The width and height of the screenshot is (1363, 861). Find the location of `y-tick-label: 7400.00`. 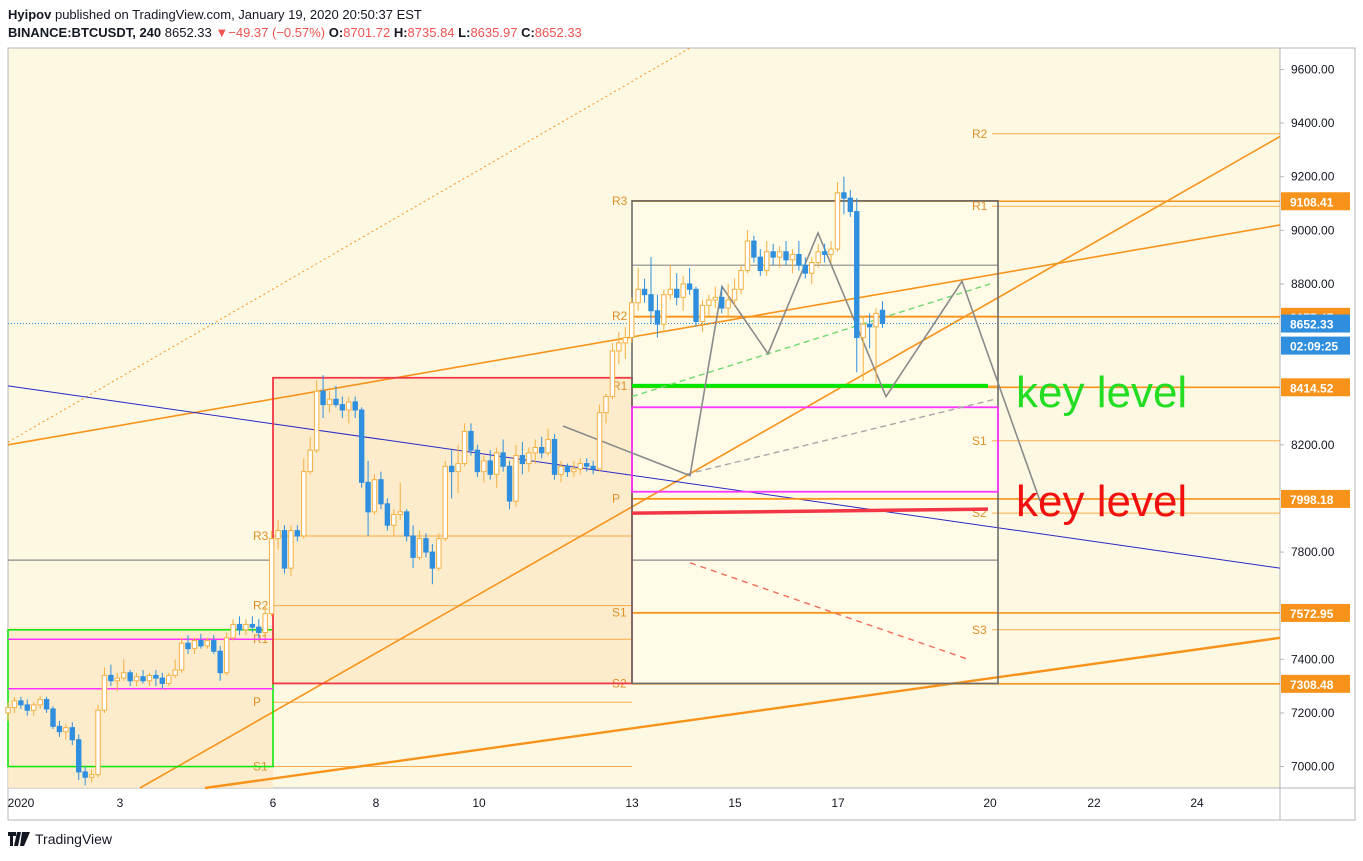

y-tick-label: 7400.00 is located at coordinates (1313, 659).